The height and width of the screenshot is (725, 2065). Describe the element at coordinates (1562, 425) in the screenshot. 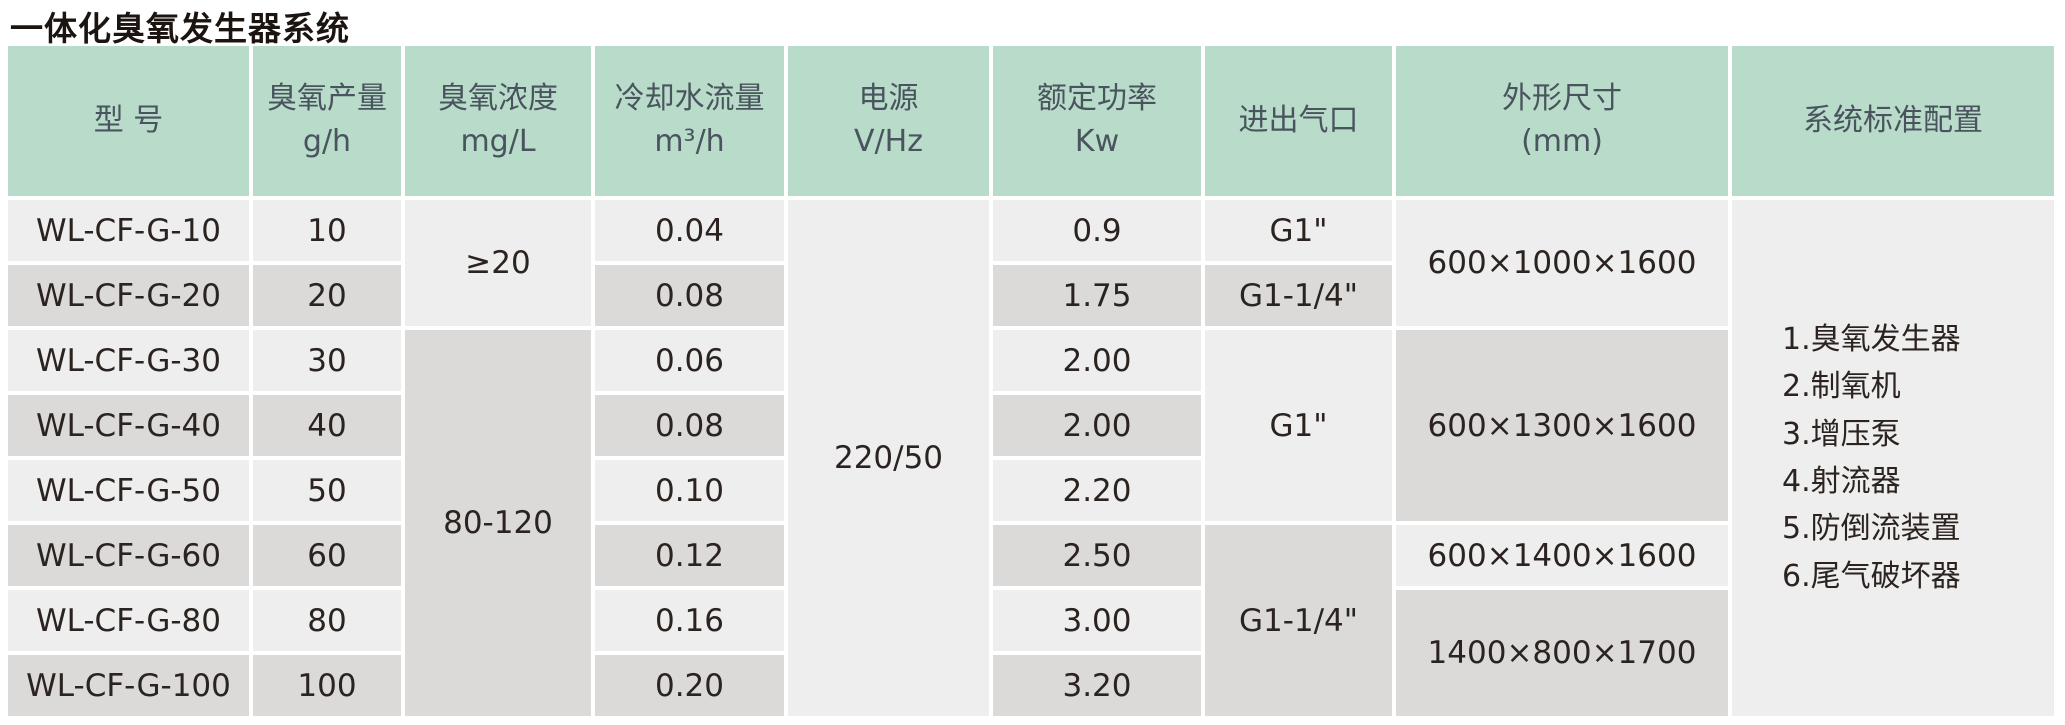

I see `cell-dimensions-2: 600×1300×1600` at that location.